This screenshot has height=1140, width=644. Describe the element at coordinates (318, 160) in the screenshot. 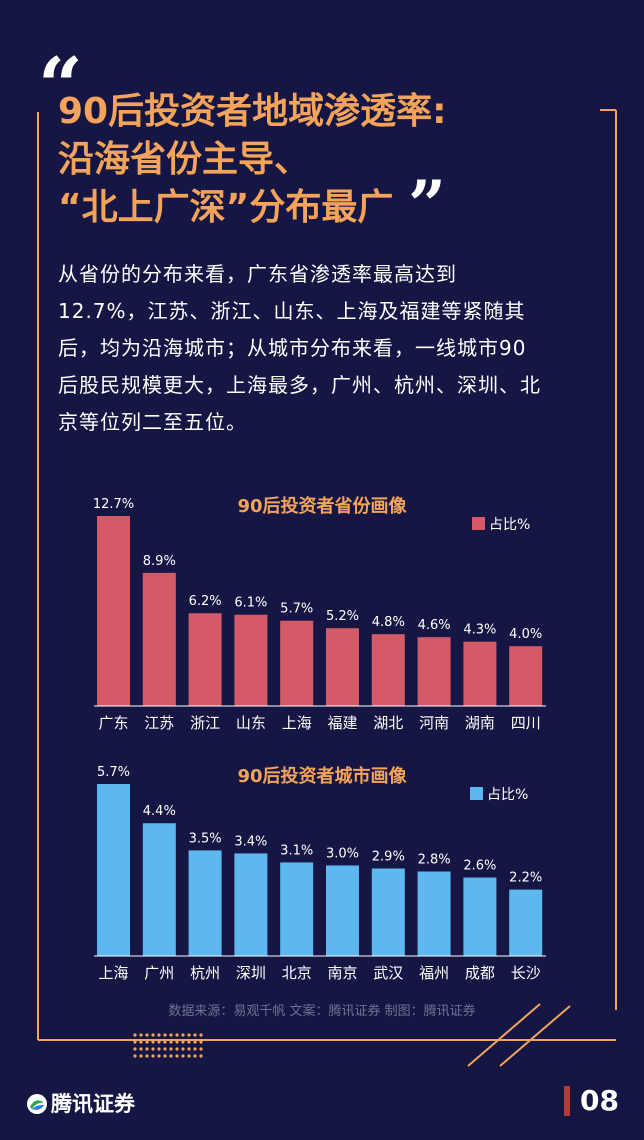

I see `page-title: 90后投资者地域渗透率: 沿海省份主导、 “北上广深”分布最广` at that location.